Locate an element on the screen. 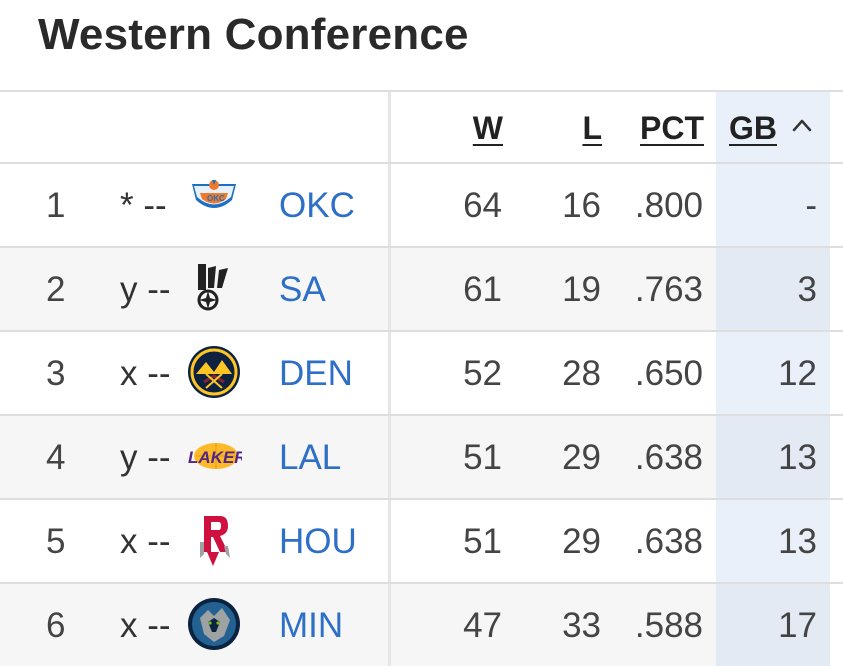  rank-cell: 1 is located at coordinates (56, 205).